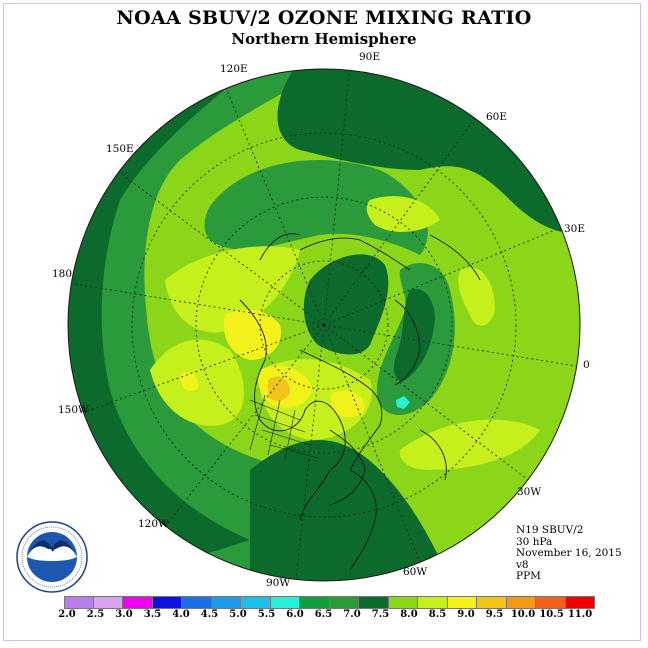 The width and height of the screenshot is (648, 648). What do you see at coordinates (153, 524) in the screenshot?
I see `lon-label-120w: 120W` at bounding box center [153, 524].